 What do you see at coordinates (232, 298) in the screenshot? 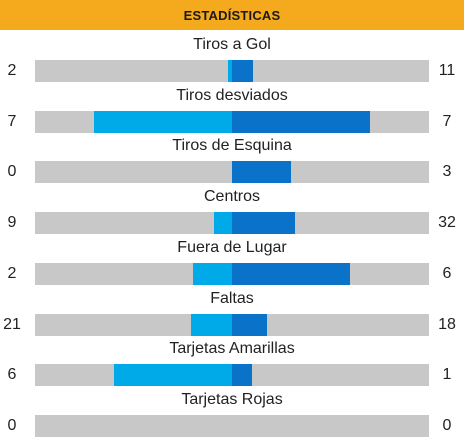
I see `stat-label: Faltas` at bounding box center [232, 298].